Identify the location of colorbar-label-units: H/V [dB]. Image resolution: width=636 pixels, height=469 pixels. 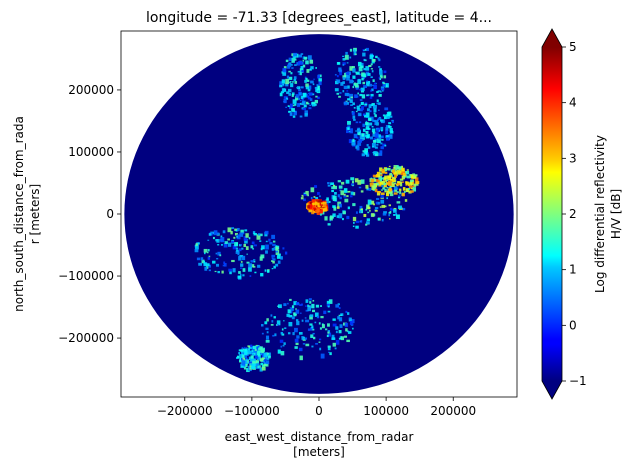
(616, 214).